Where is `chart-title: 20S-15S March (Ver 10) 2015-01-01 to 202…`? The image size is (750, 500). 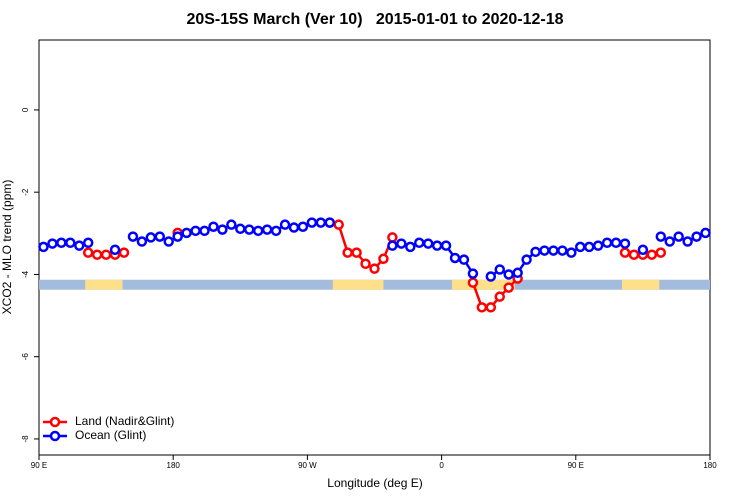
chart-title: 20S-15S March (Ver 10) 2015-01-01 to 202… is located at coordinates (374, 19).